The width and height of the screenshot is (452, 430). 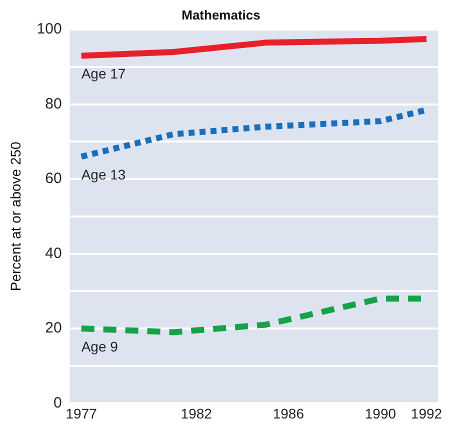 I want to click on x-tick-label: 1986, so click(x=288, y=413).